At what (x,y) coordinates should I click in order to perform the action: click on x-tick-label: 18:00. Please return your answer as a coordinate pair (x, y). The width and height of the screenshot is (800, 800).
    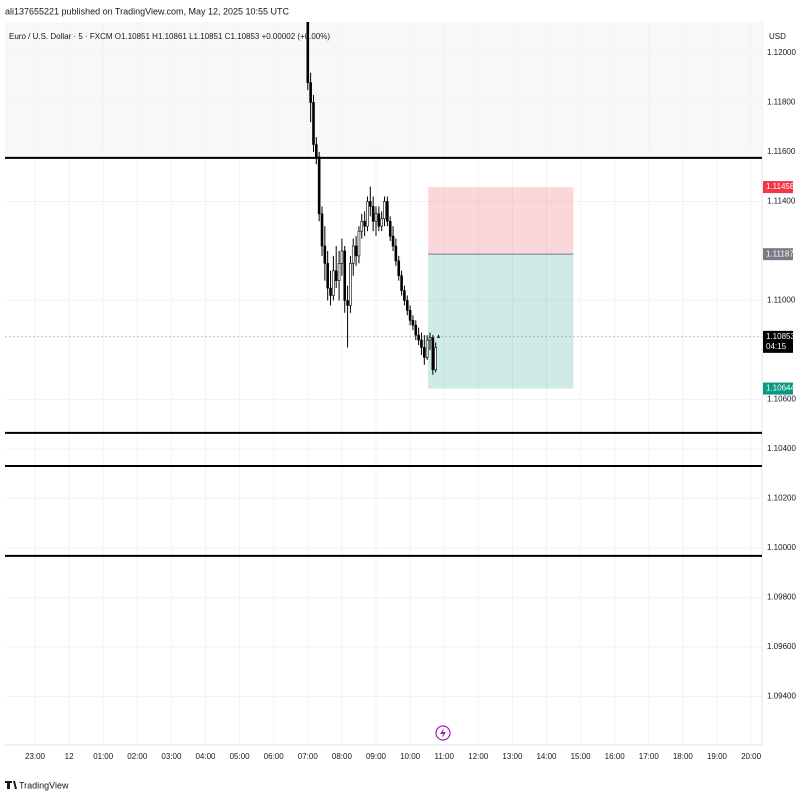
    Looking at the image, I should click on (683, 756).